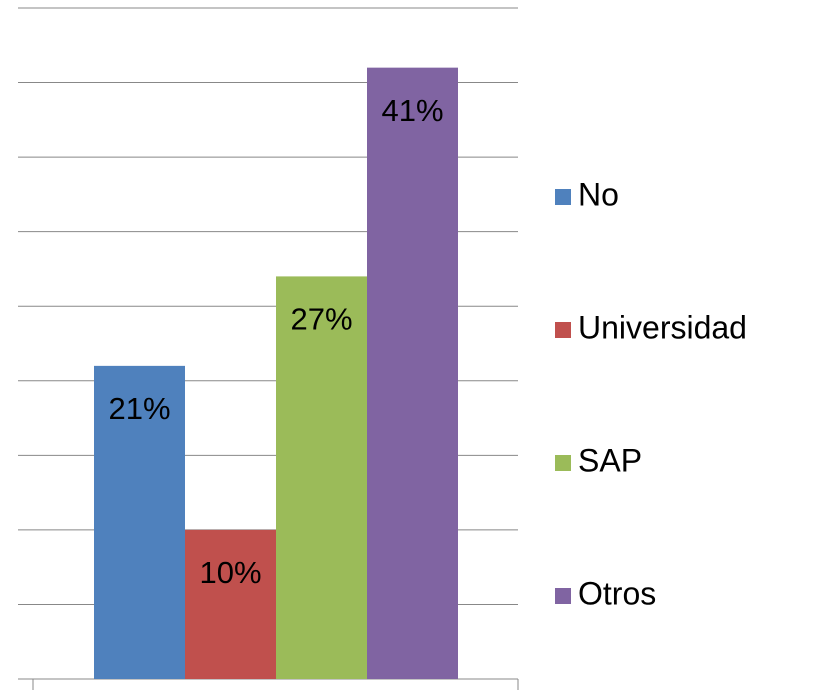 Image resolution: width=834 pixels, height=690 pixels. I want to click on data-label: 10%, so click(230, 572).